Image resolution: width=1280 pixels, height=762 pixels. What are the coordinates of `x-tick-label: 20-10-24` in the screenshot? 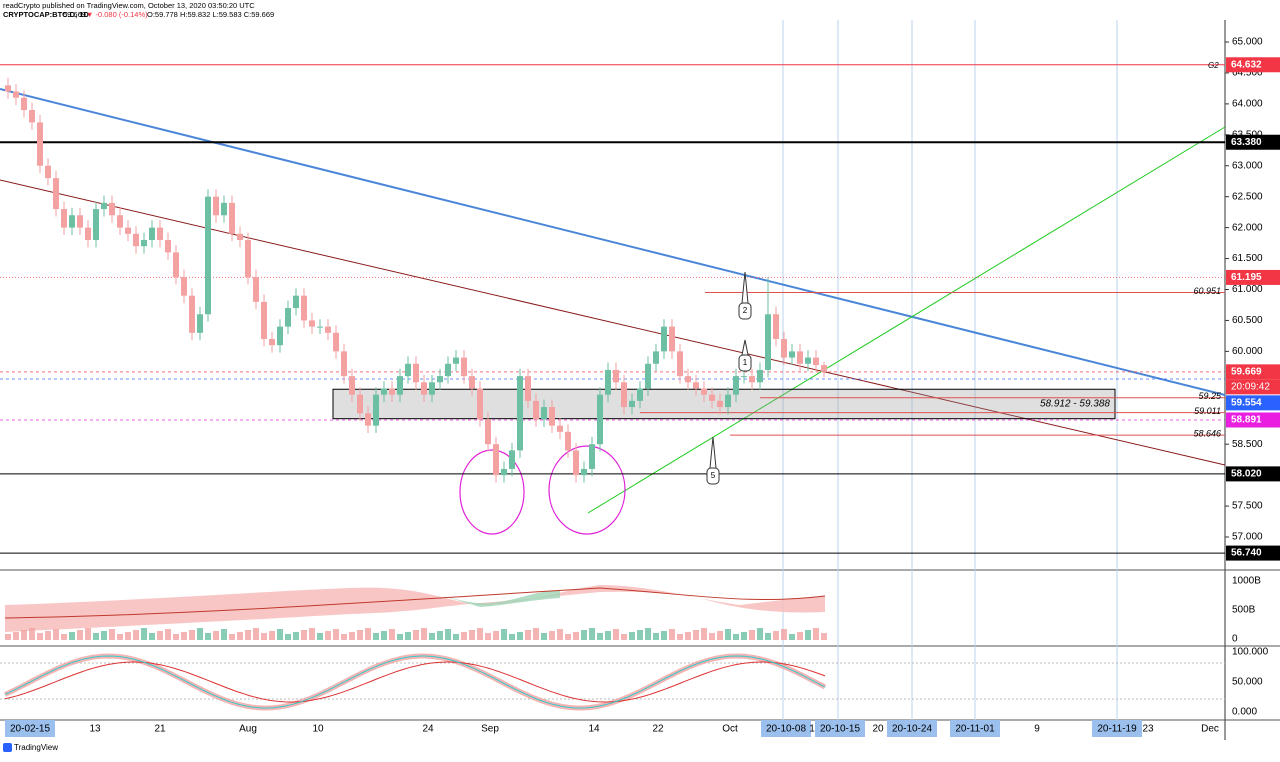 It's located at (912, 729).